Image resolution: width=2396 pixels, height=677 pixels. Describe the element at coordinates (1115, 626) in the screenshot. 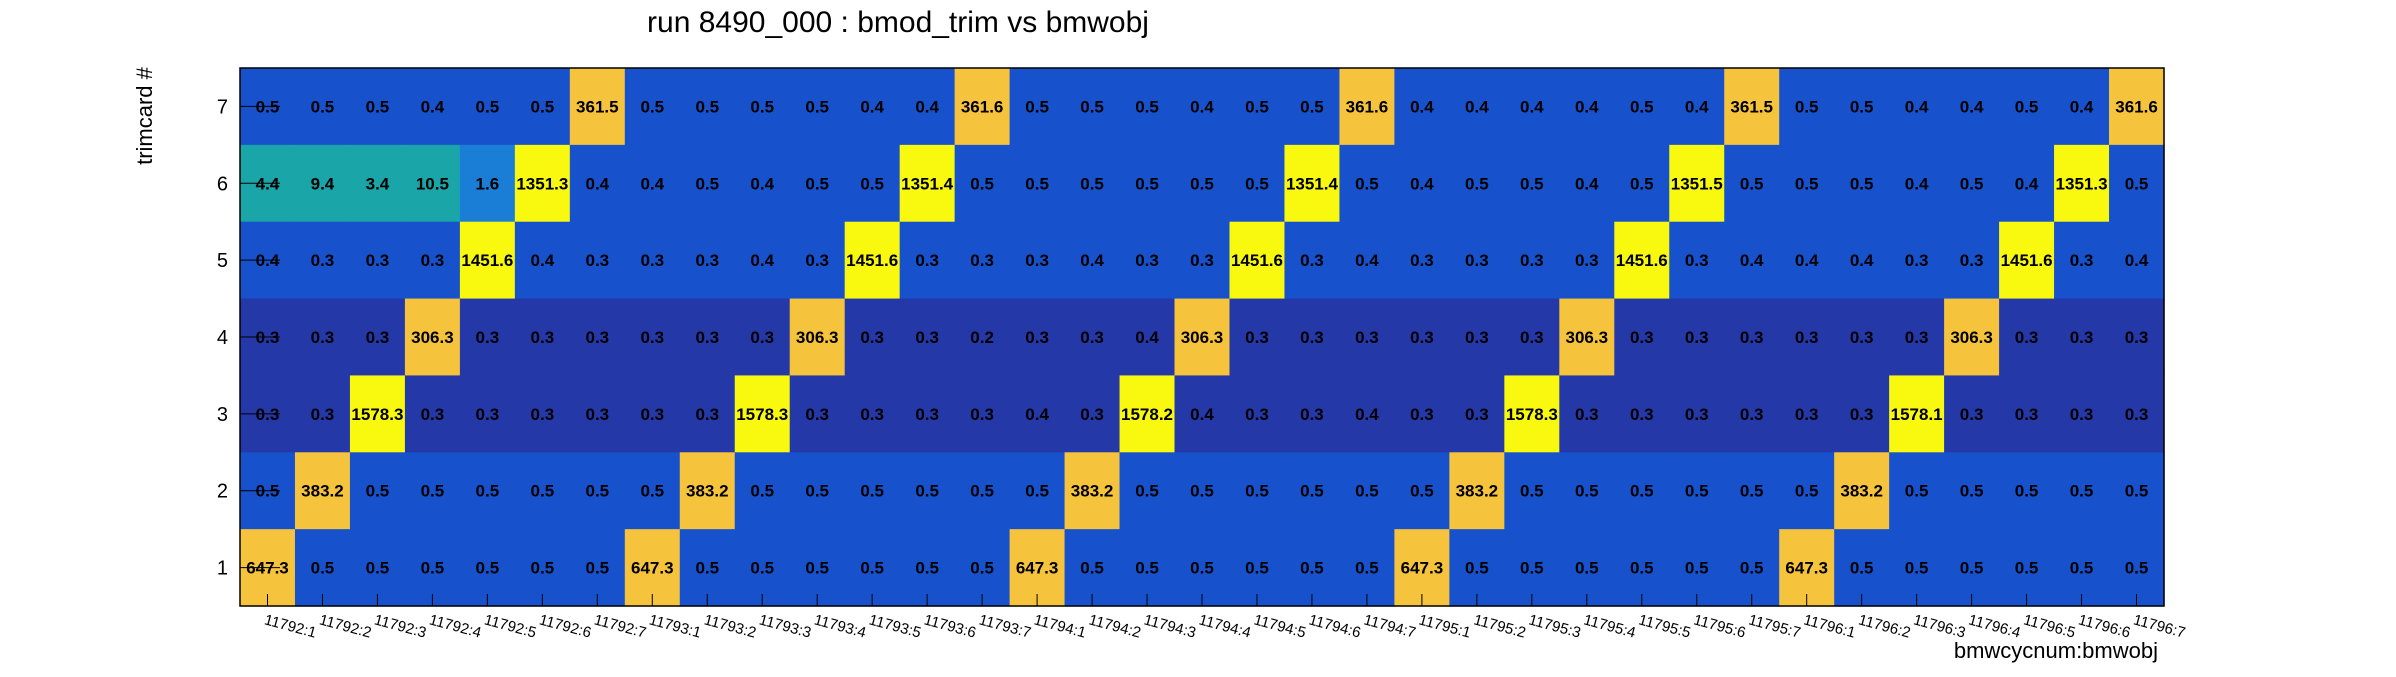

I see `x-tick-label: 11794:2` at that location.